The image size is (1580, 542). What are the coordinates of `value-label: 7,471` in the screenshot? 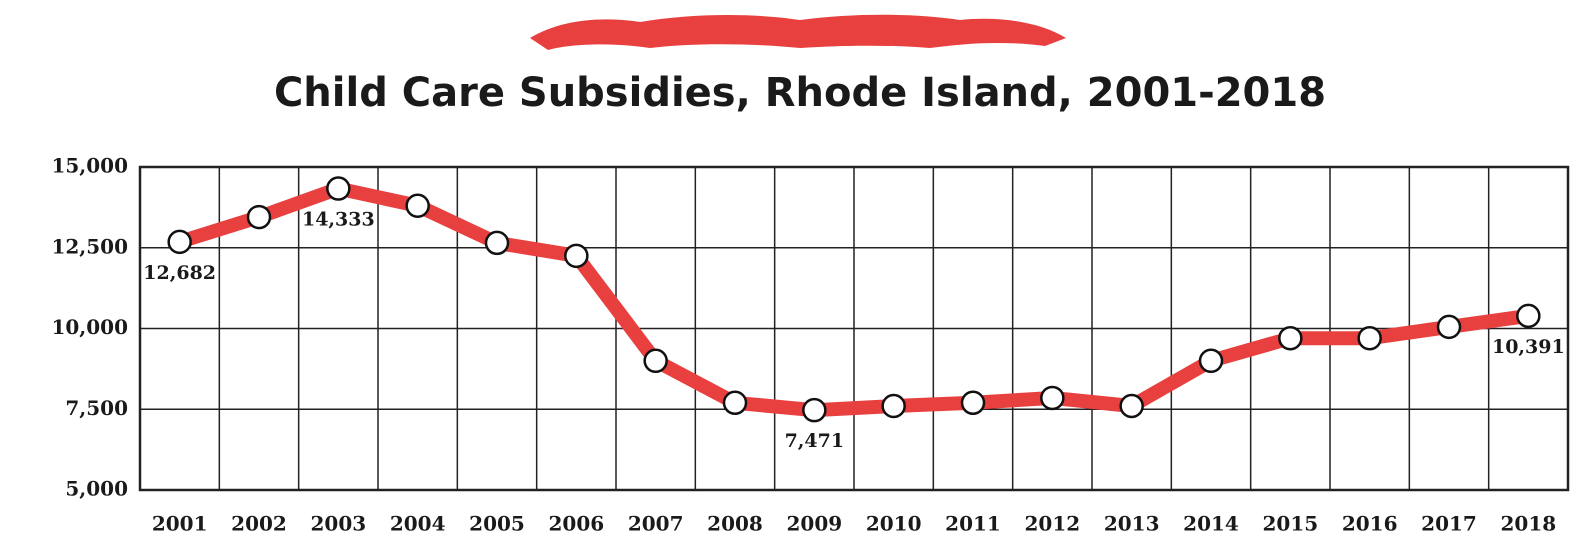 It's located at (815, 441).